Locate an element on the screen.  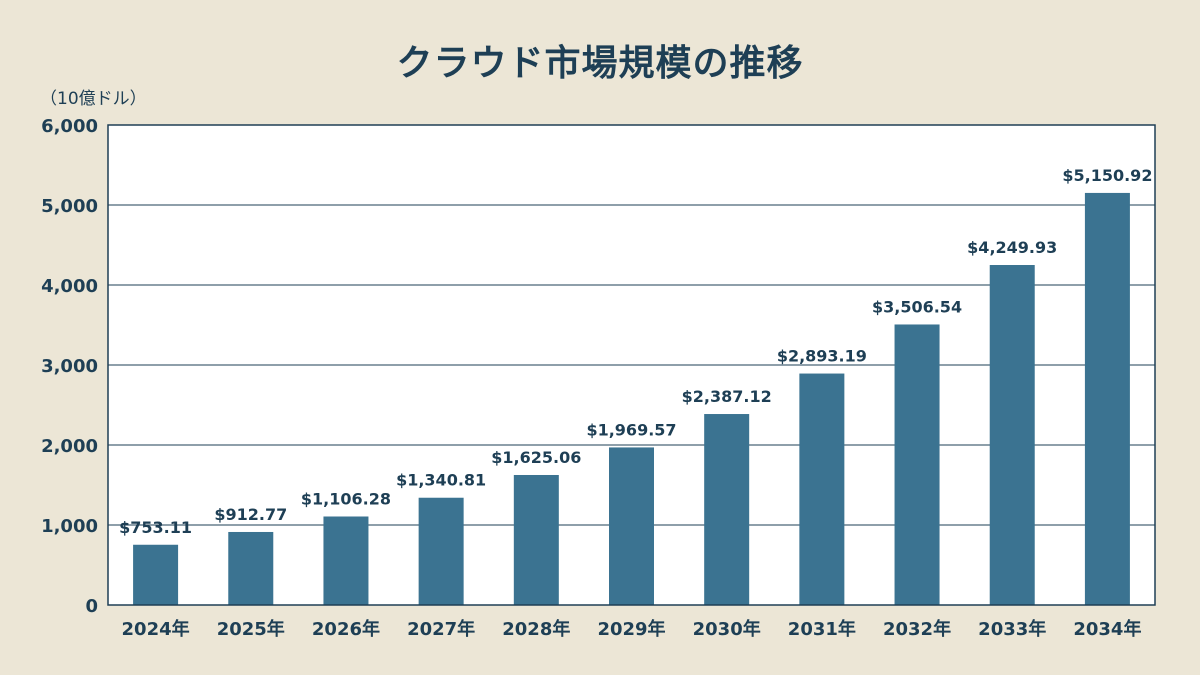
chart-title: クラウド市場規模の推移 is located at coordinates (600, 63).